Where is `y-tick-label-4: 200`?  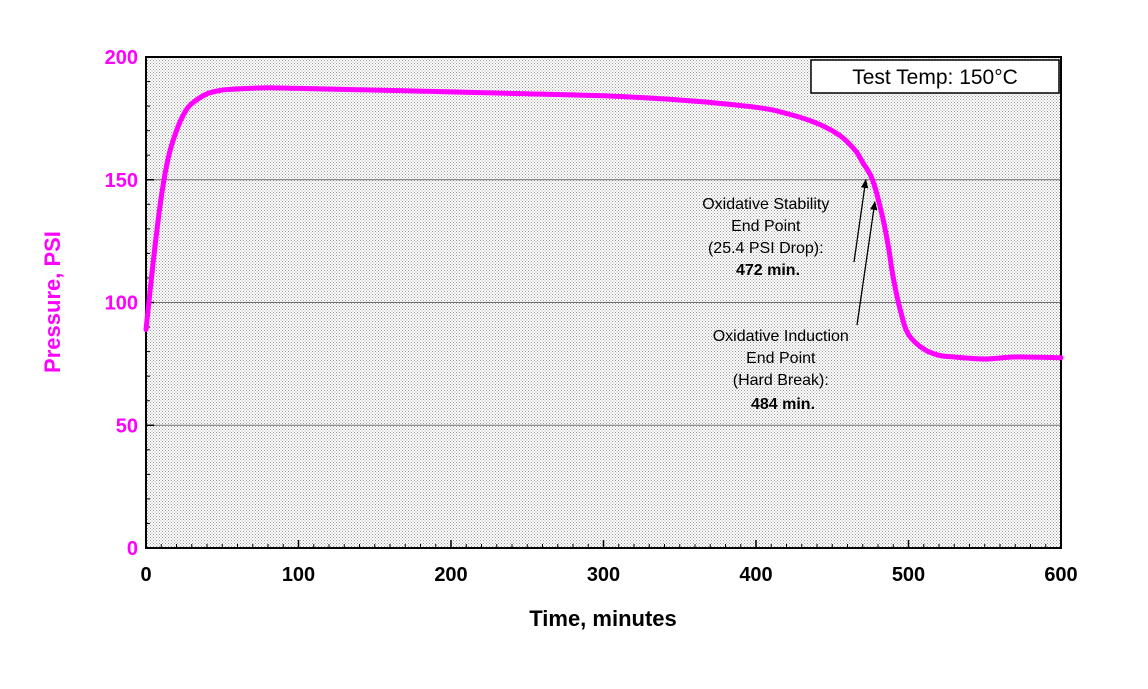 y-tick-label-4: 200 is located at coordinates (121, 58).